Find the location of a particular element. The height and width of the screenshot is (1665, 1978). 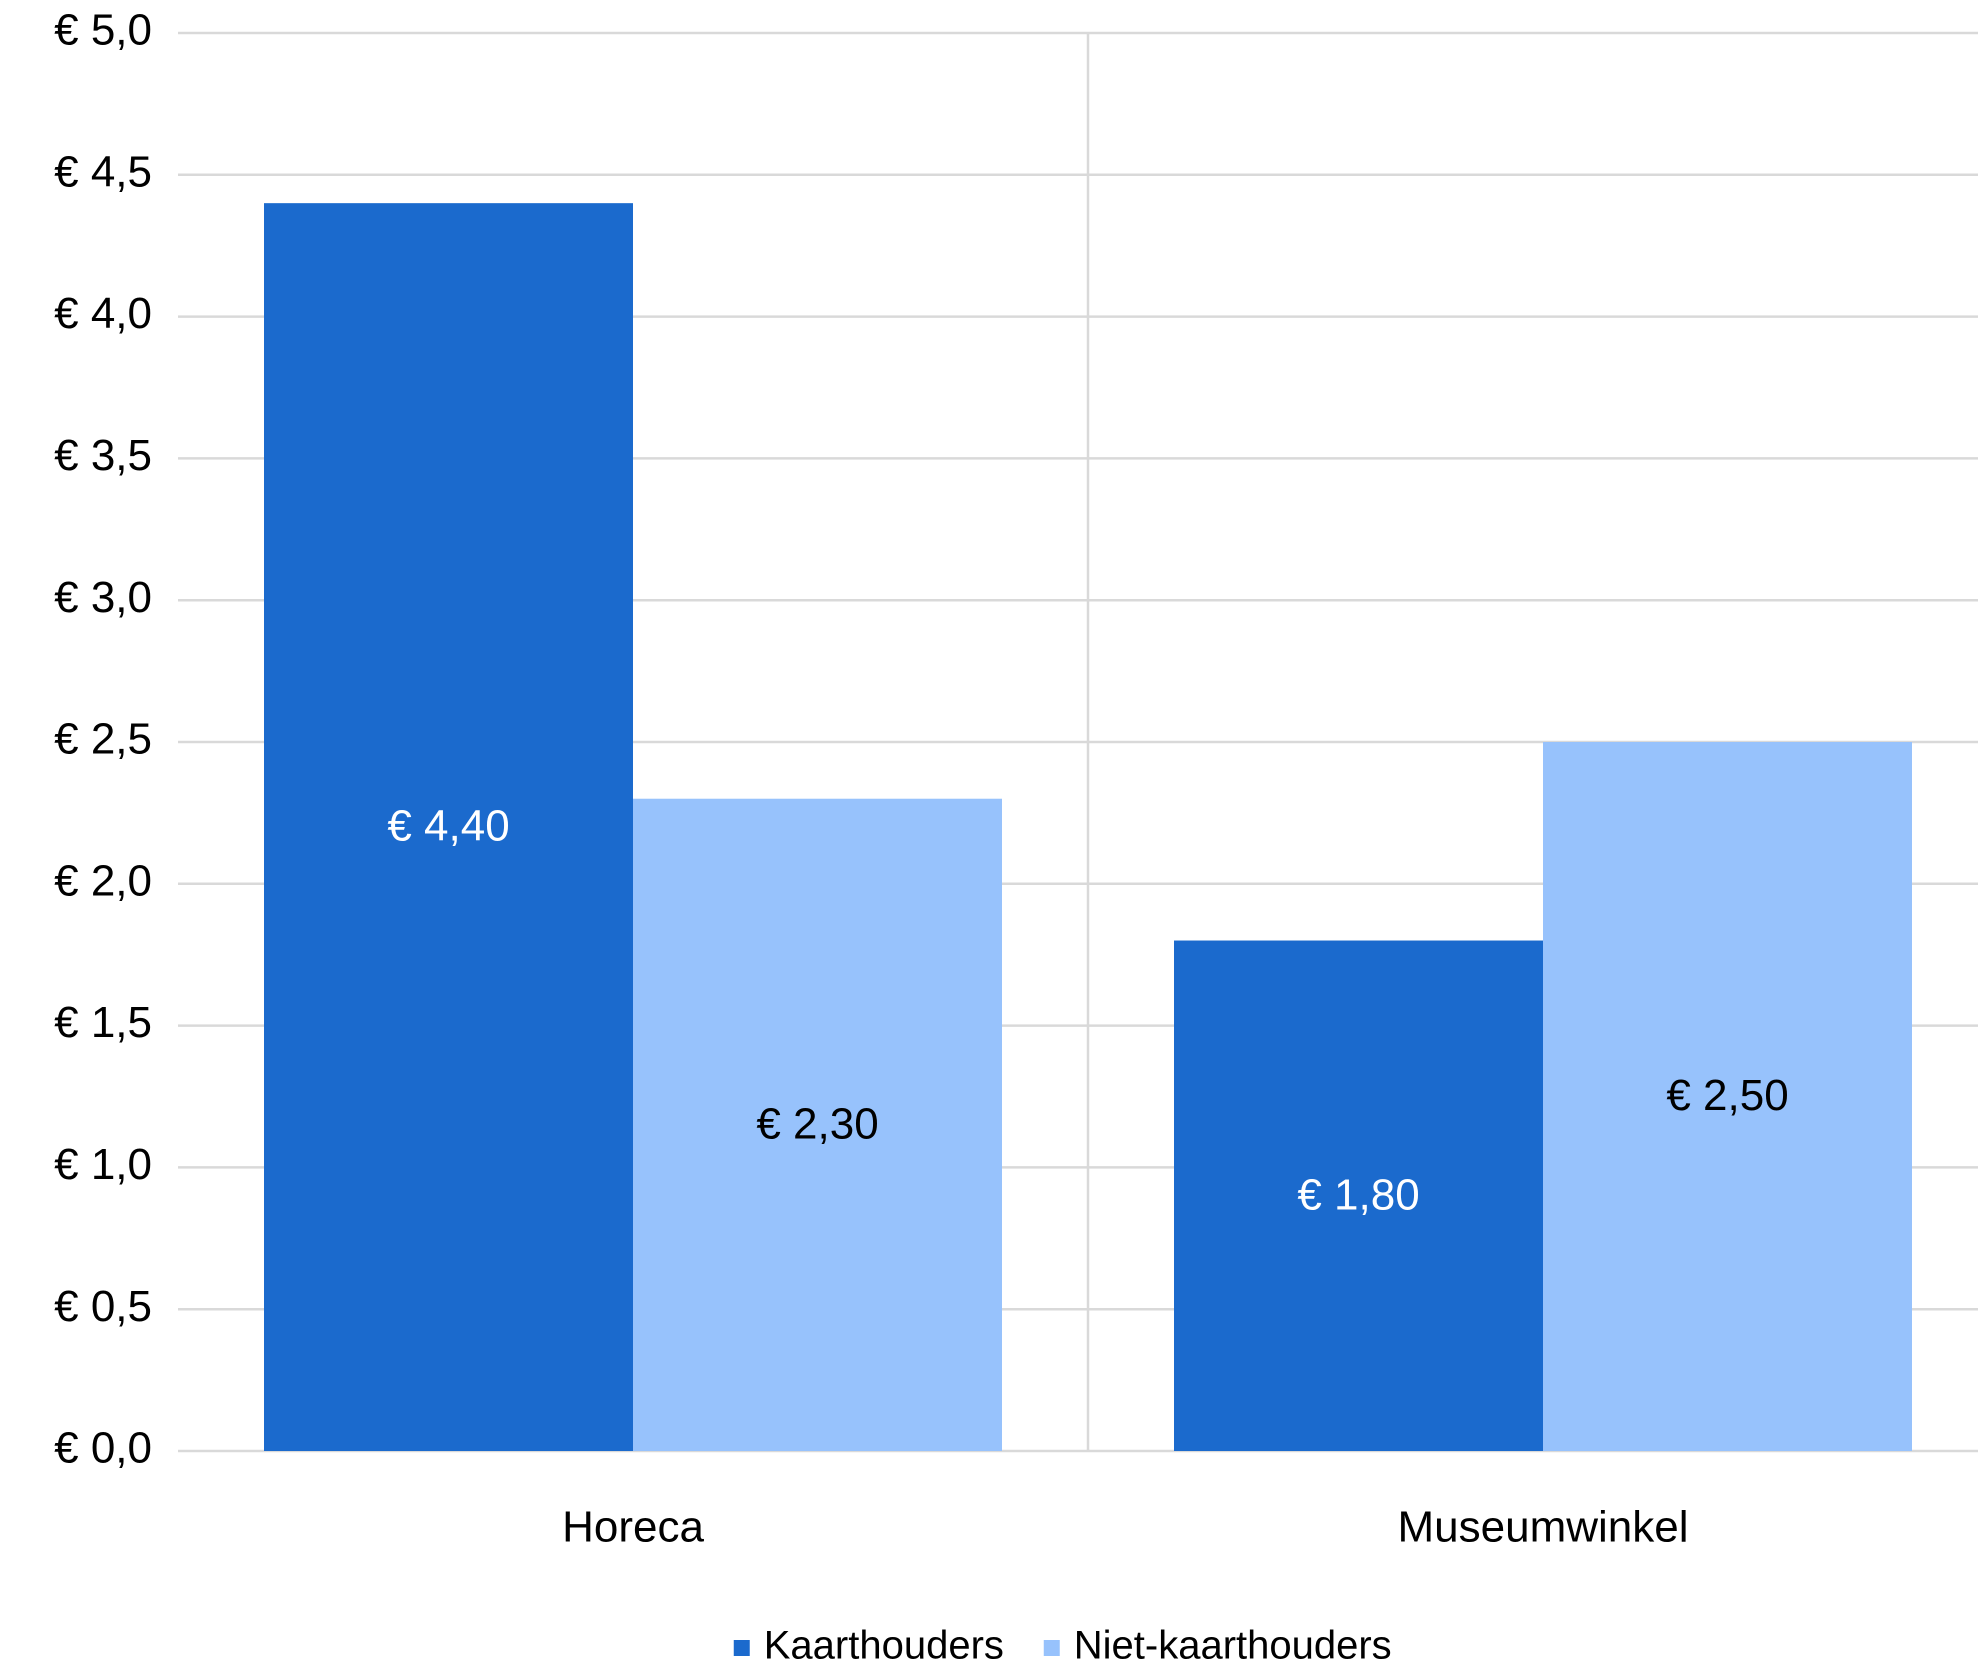

bar-kaarthouders-horeca is located at coordinates (448, 827).